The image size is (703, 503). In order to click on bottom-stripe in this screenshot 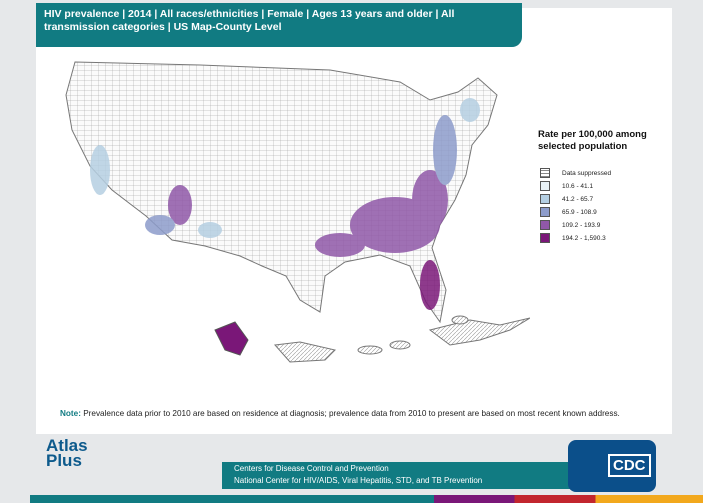, I will do `click(366, 499)`.